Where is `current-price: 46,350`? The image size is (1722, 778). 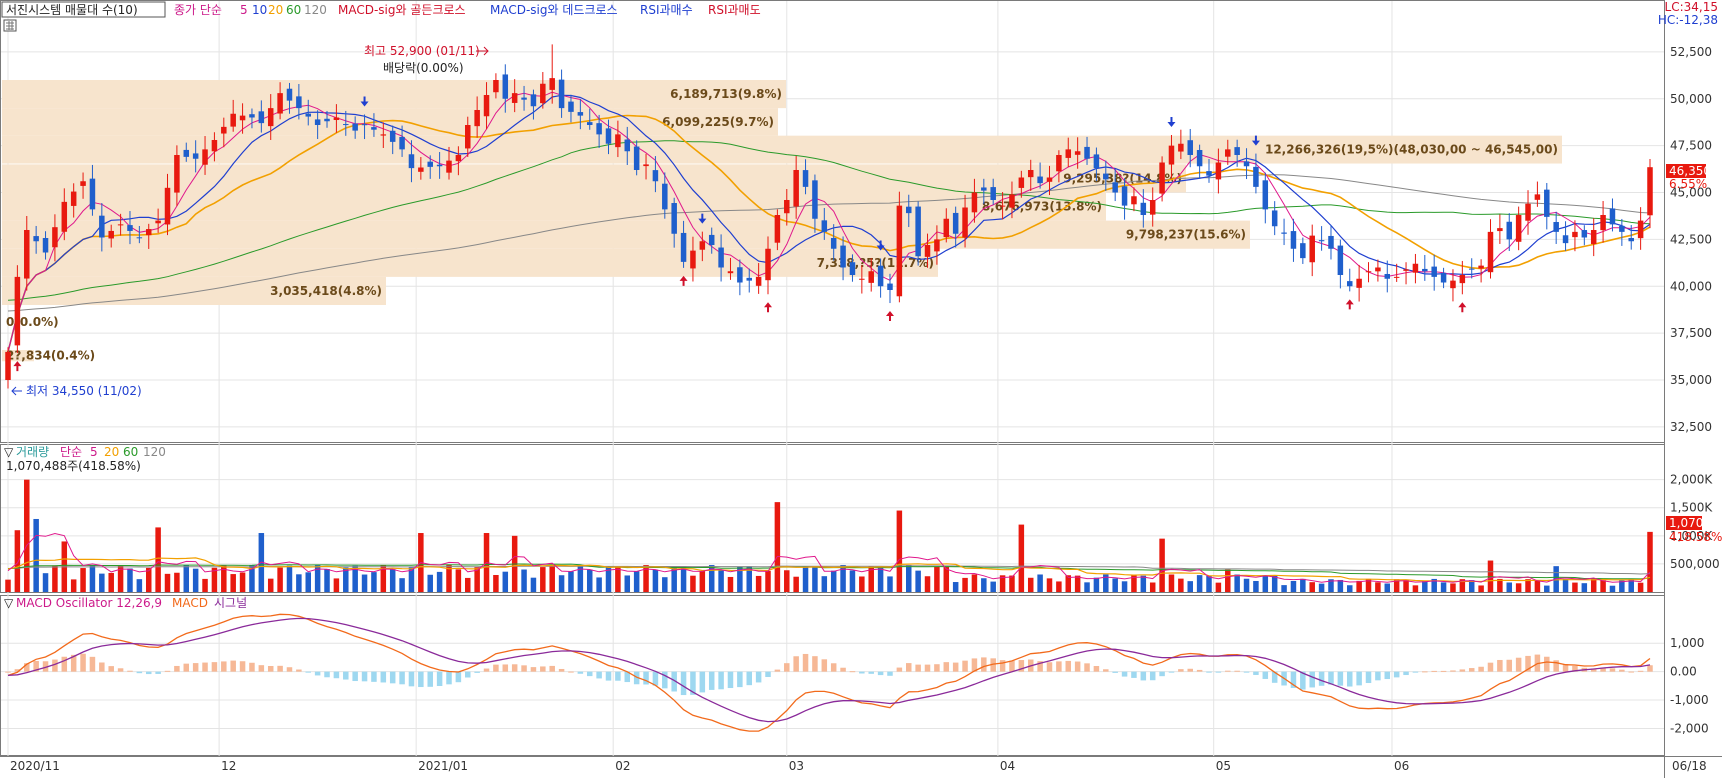
current-price: 46,350 is located at coordinates (1690, 171).